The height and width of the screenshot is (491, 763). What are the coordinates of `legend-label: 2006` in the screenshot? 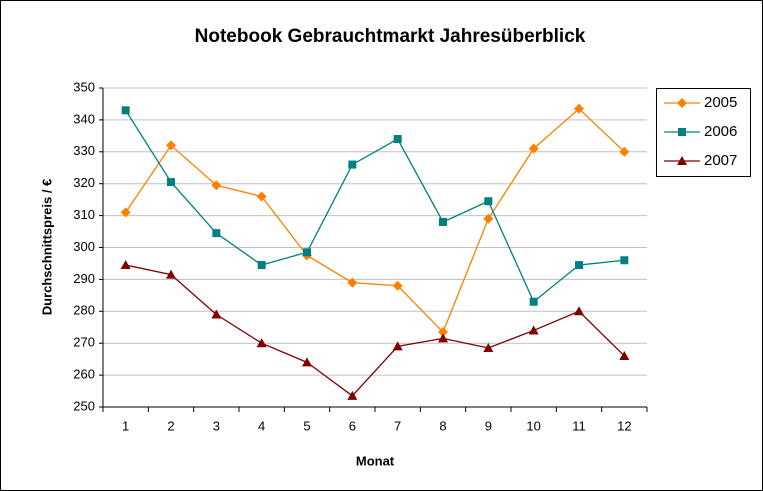 It's located at (720, 131).